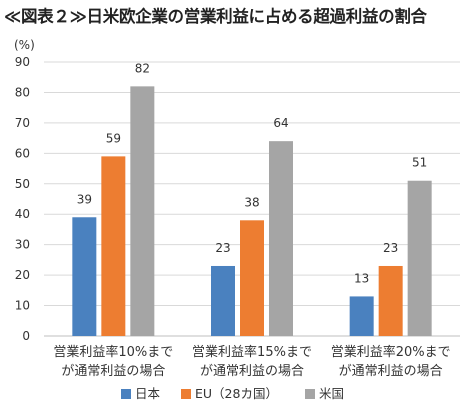 The height and width of the screenshot is (410, 466). Describe the element at coordinates (142, 68) in the screenshot. I see `data-label: 82` at that location.